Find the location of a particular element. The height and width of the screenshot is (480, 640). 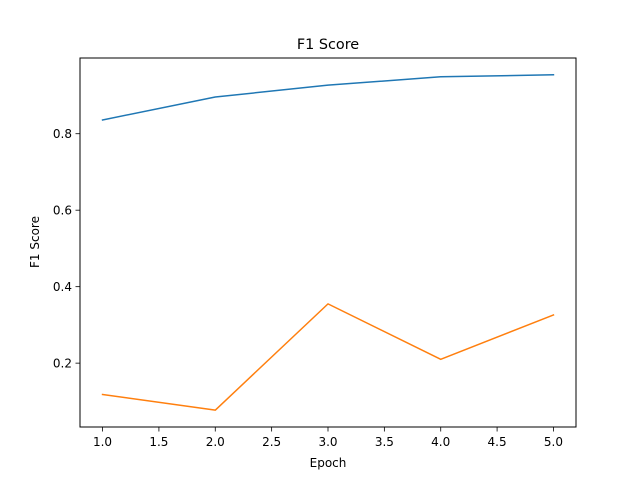

y-axis-label: F1 Score is located at coordinates (35, 242).